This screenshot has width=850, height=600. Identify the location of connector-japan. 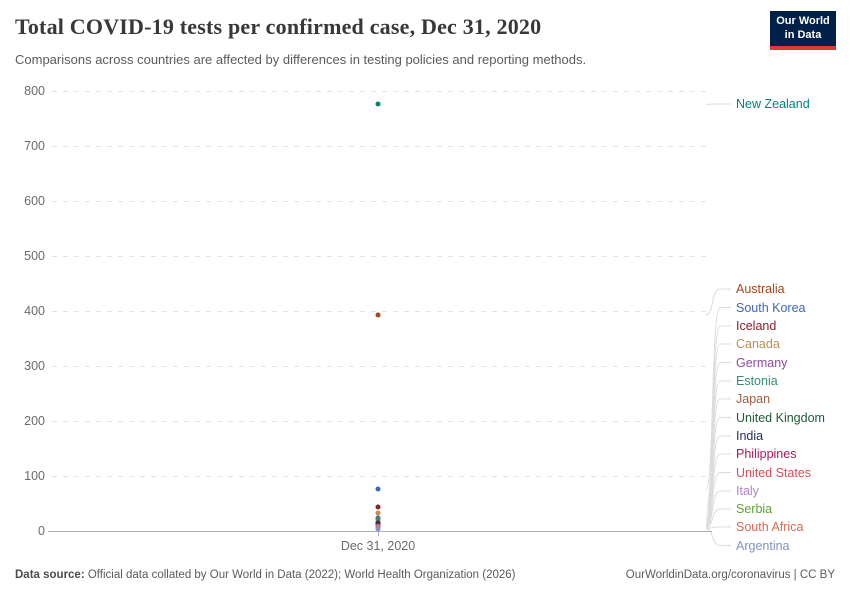
(718, 460).